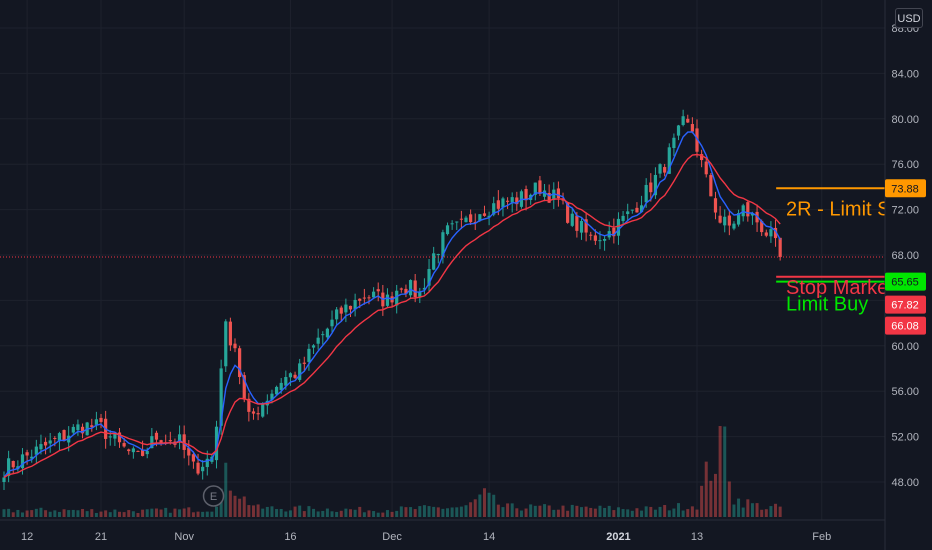 The height and width of the screenshot is (550, 932). I want to click on volume-bars, so click(392, 471).